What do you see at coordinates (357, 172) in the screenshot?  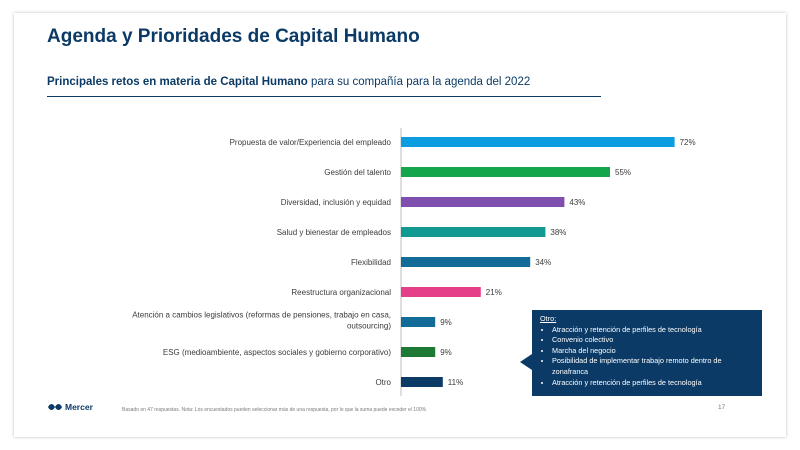 I see `category-label: Gestión del talento` at bounding box center [357, 172].